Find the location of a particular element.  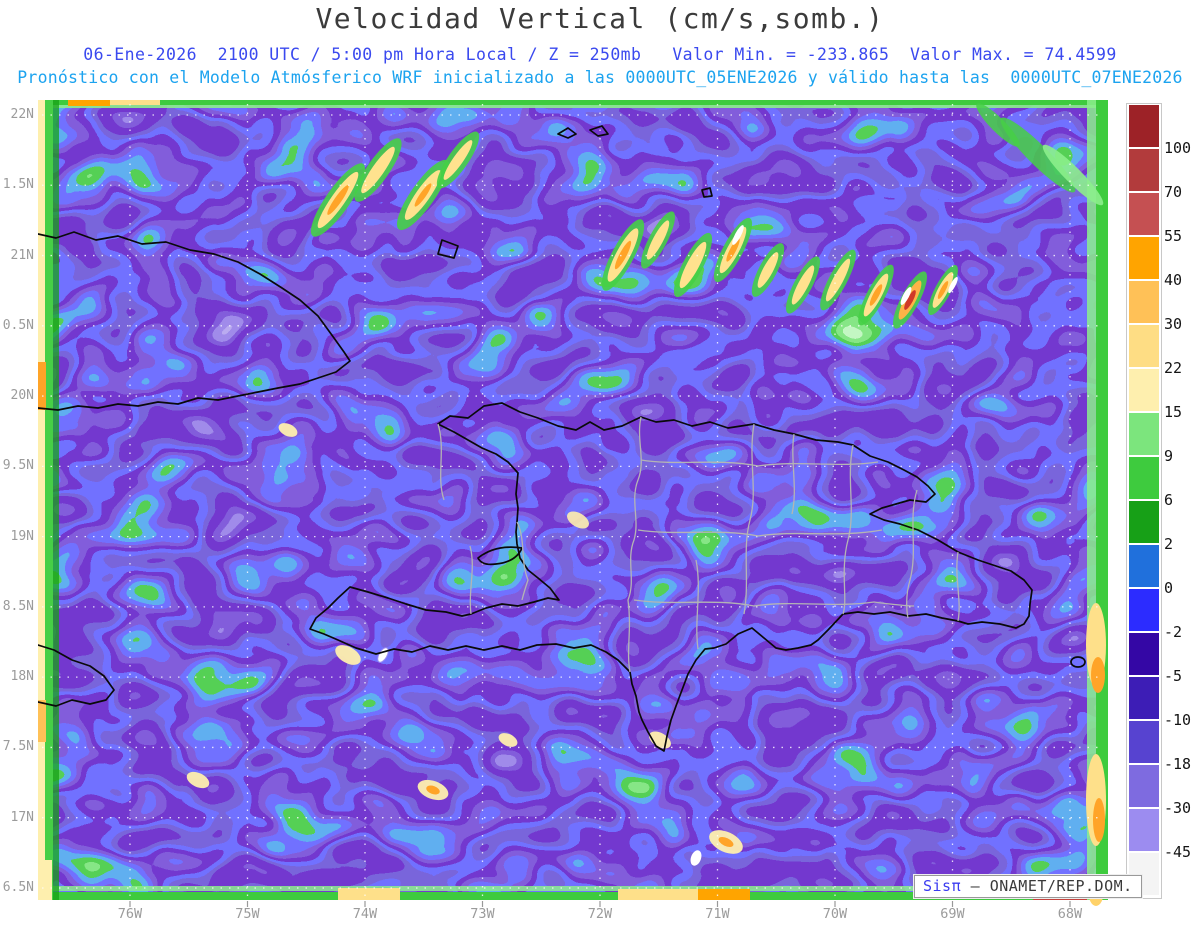

lat-label: 18N is located at coordinates (22, 677).